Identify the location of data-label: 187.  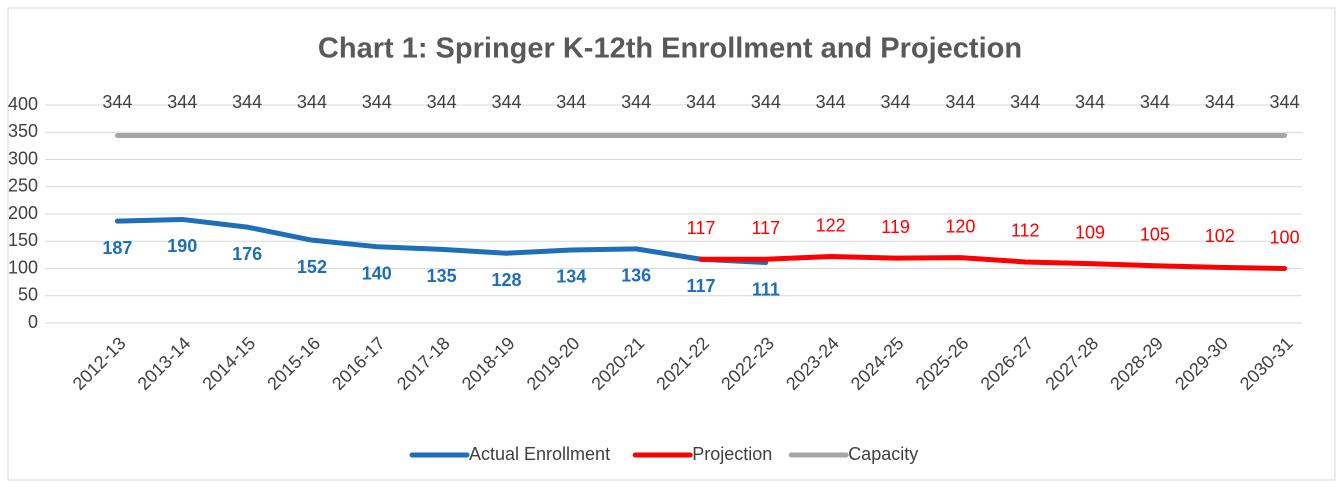
(117, 248).